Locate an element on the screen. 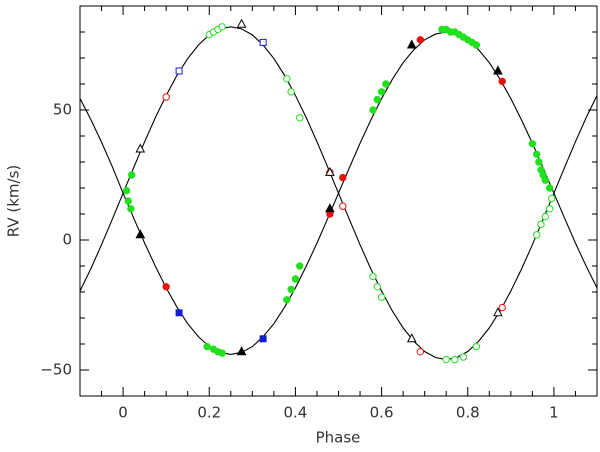 The height and width of the screenshot is (452, 600). x-tick-label: 0.8 is located at coordinates (468, 413).